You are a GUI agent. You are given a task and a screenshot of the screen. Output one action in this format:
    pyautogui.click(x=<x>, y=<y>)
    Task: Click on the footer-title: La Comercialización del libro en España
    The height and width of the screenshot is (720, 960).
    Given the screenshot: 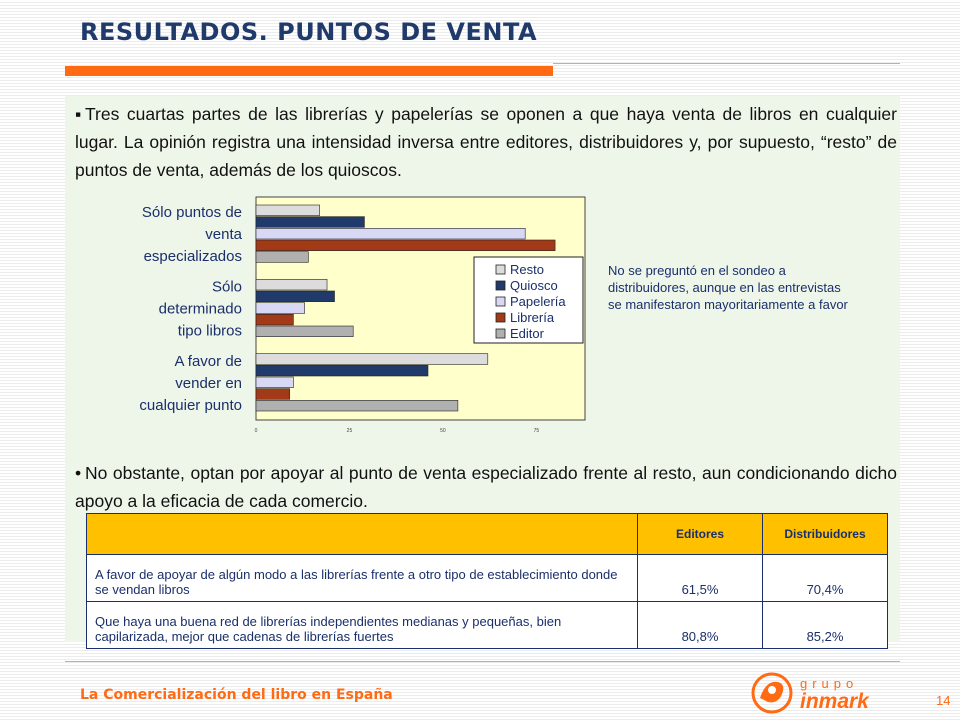 What is the action you would take?
    pyautogui.click(x=236, y=695)
    